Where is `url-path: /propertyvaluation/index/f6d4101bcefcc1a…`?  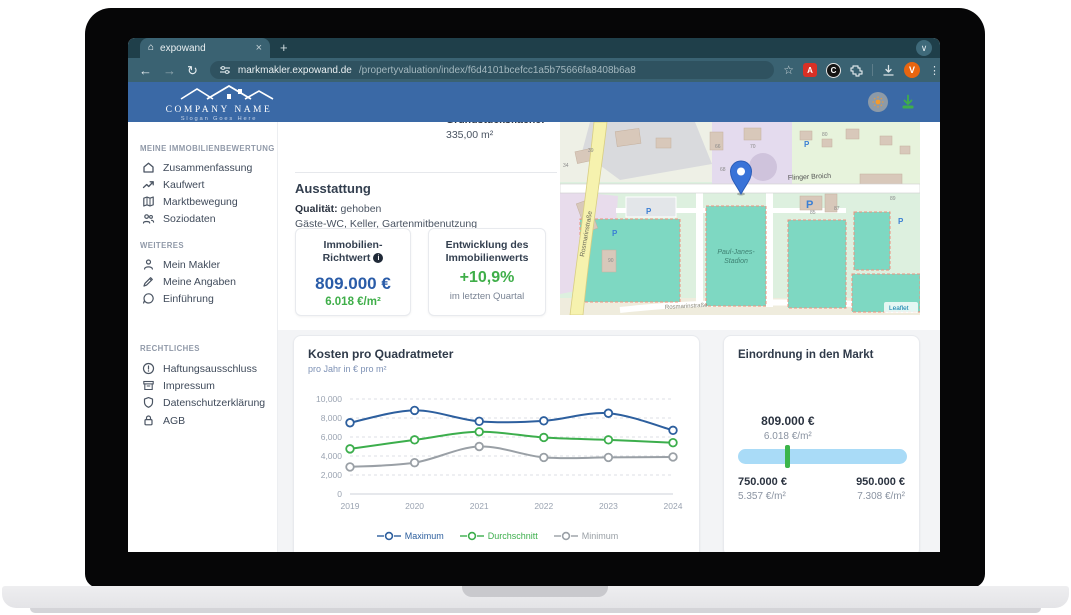 url-path: /propertyvaluation/index/f6d4101bcefcc1a… is located at coordinates (497, 70).